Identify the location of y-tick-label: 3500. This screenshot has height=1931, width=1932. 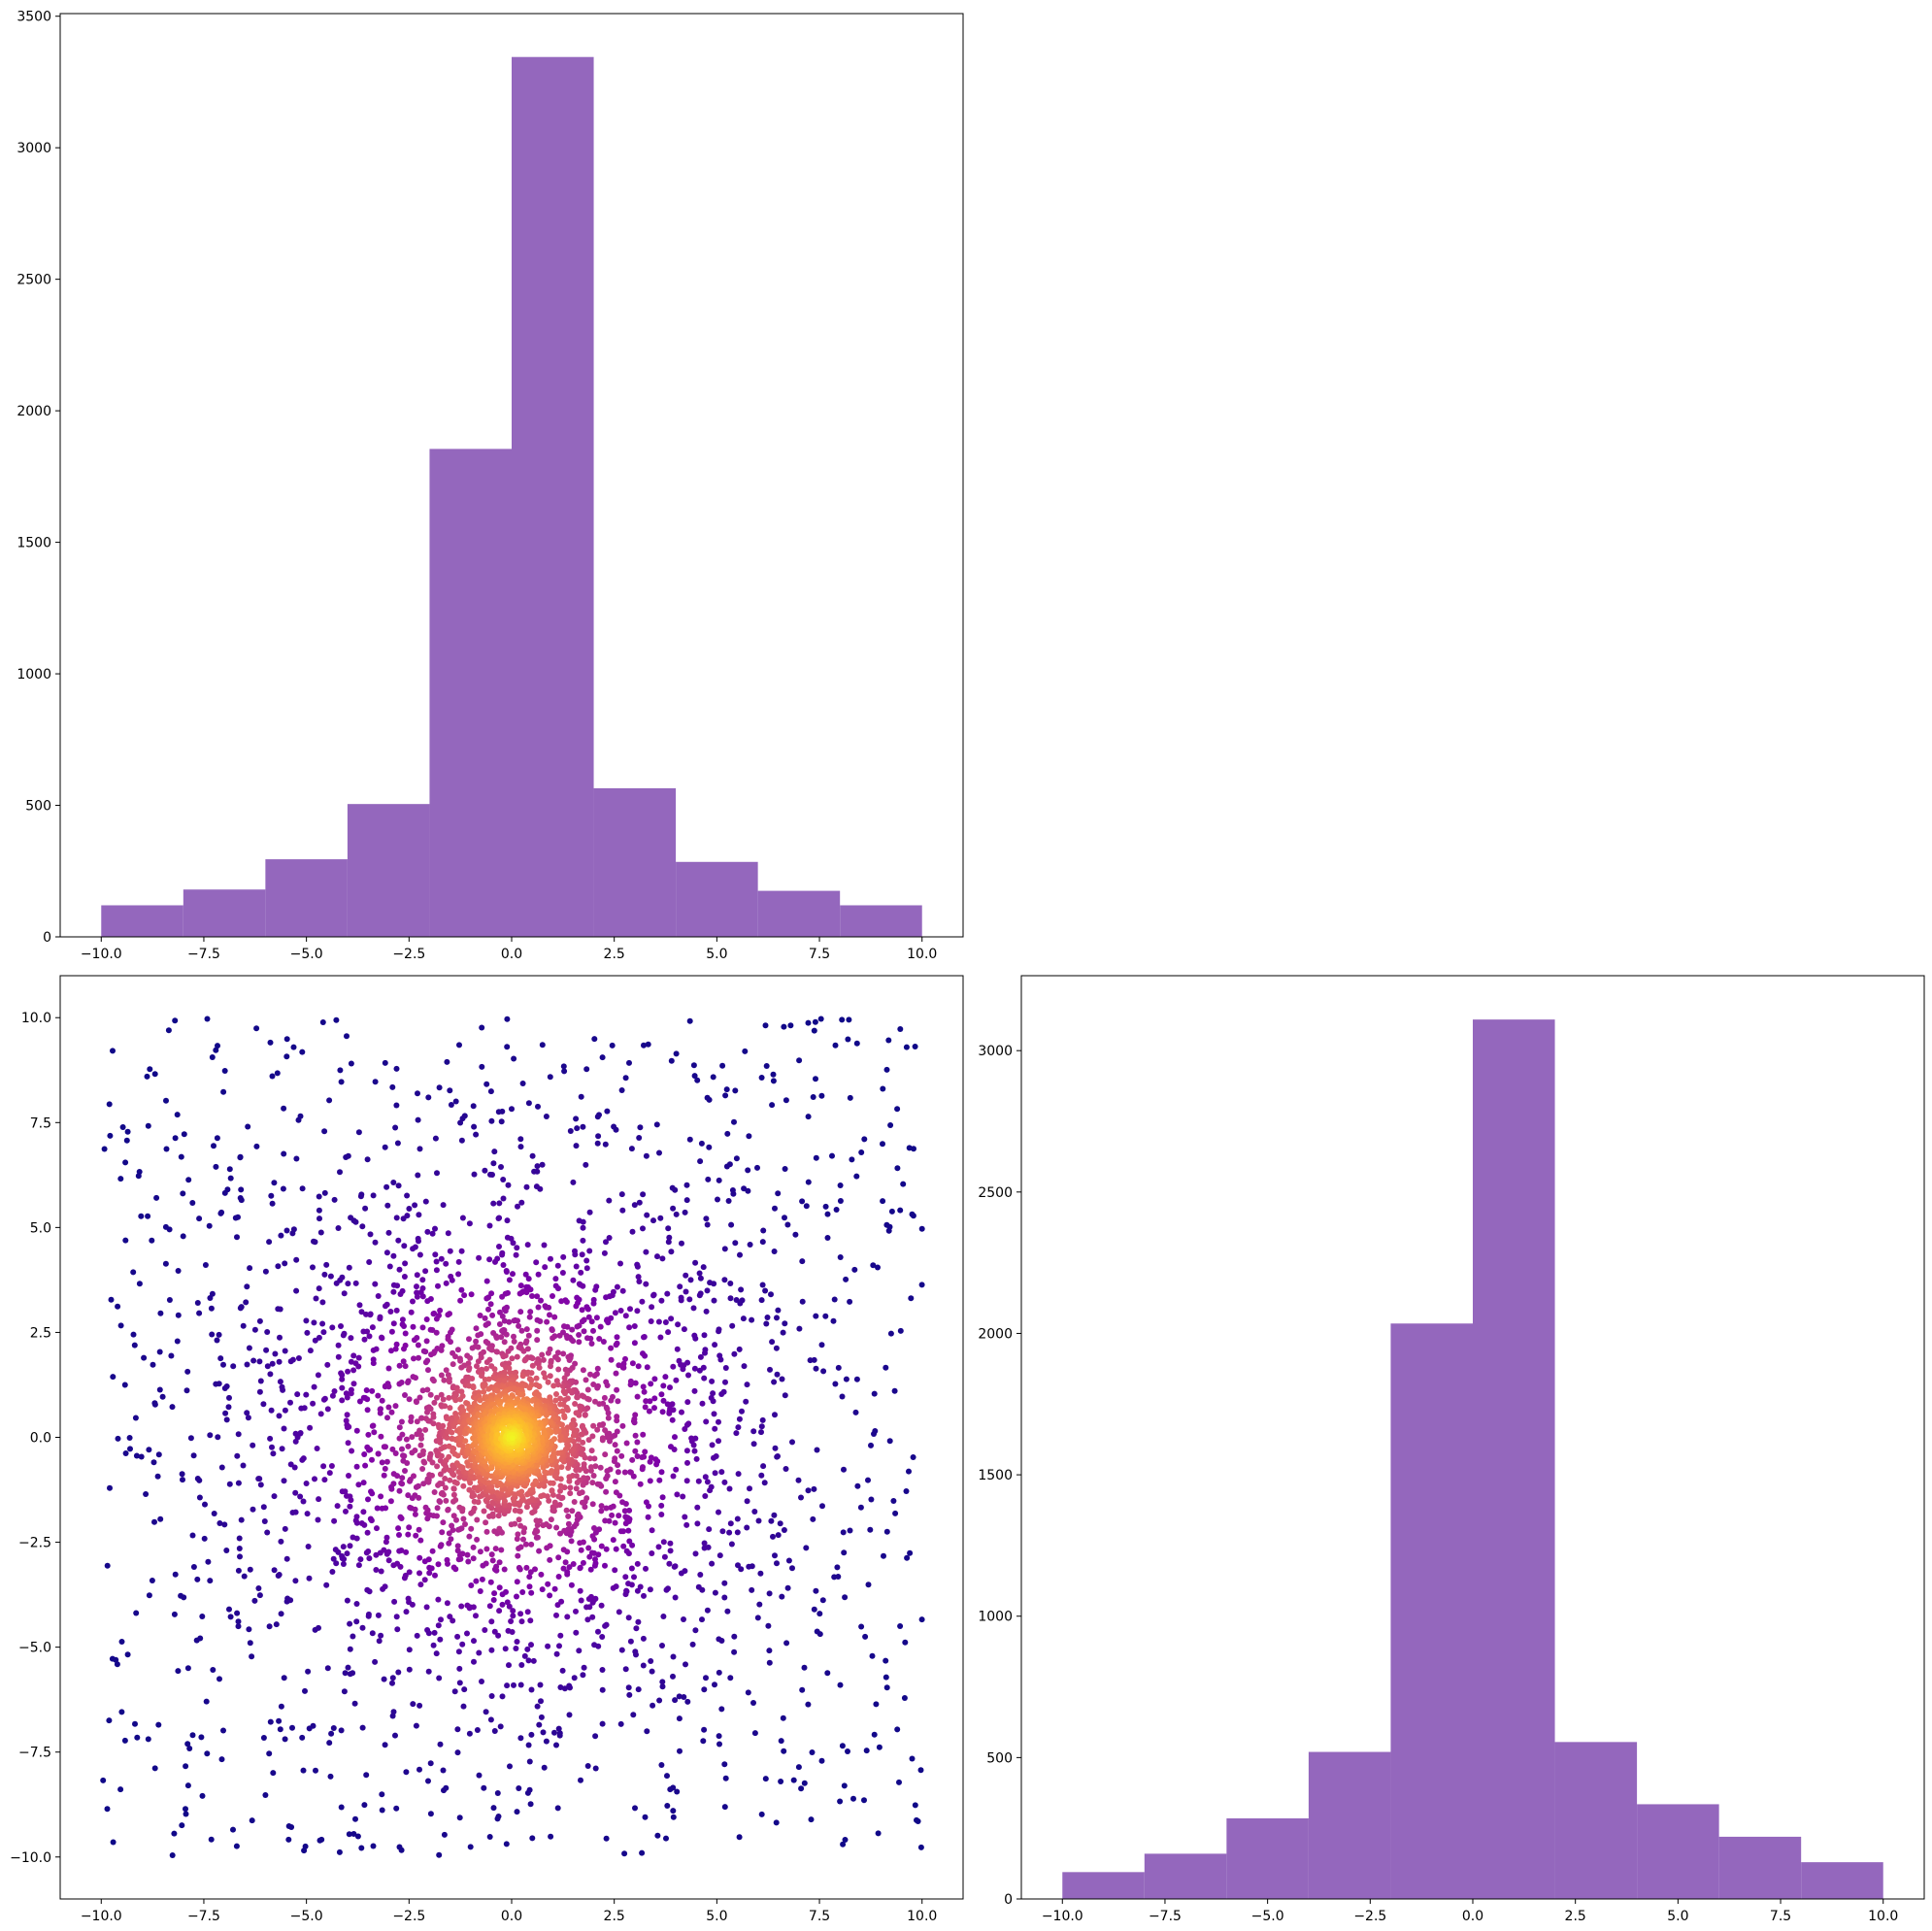
(34, 17).